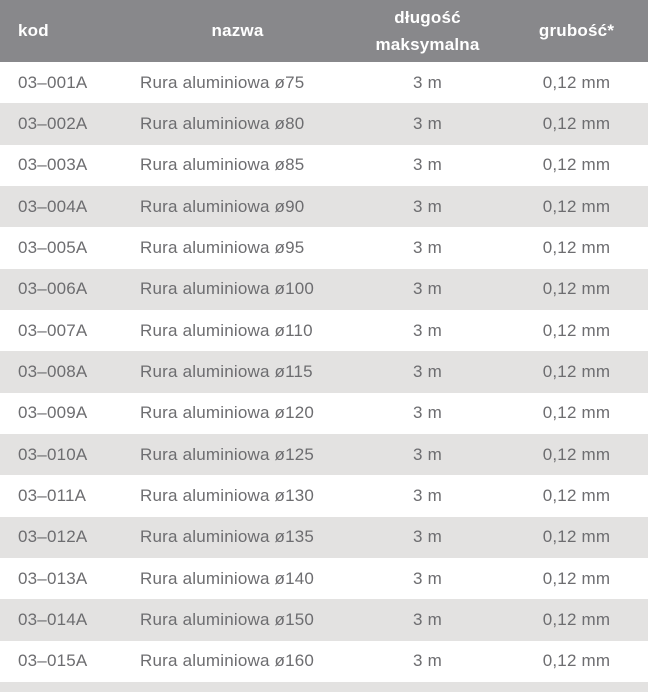  I want to click on cell-kod: 03–003A, so click(53, 165).